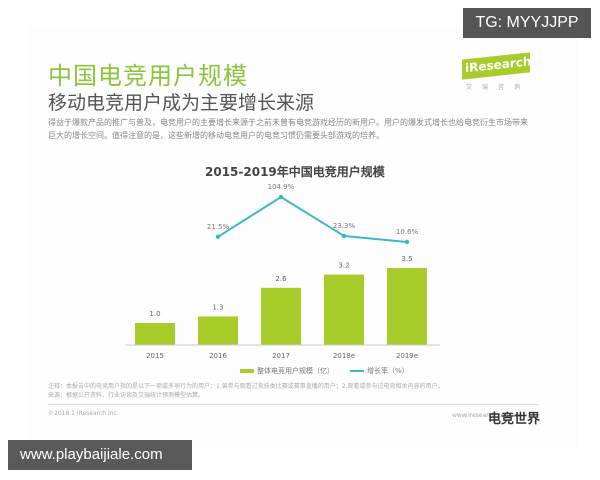 This screenshot has height=480, width=600. Describe the element at coordinates (406, 259) in the screenshot. I see `bar-value-label: 3.5` at that location.